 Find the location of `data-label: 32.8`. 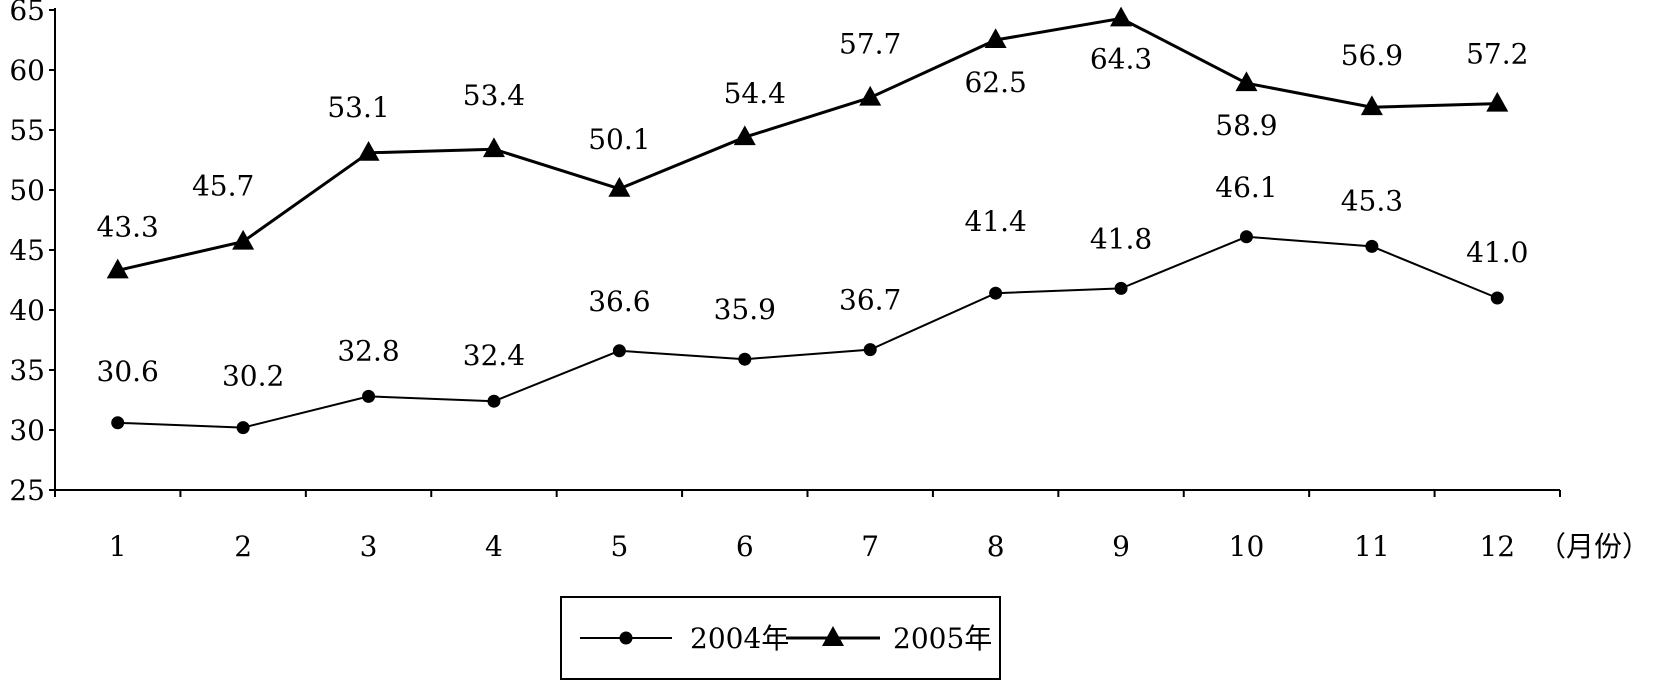

data-label: 32.8 is located at coordinates (368, 350).